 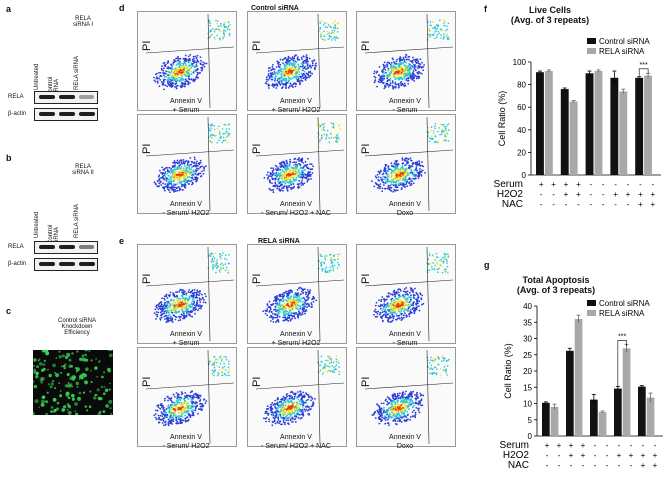 What do you see at coordinates (87, 114) in the screenshot?
I see `blot-band` at bounding box center [87, 114].